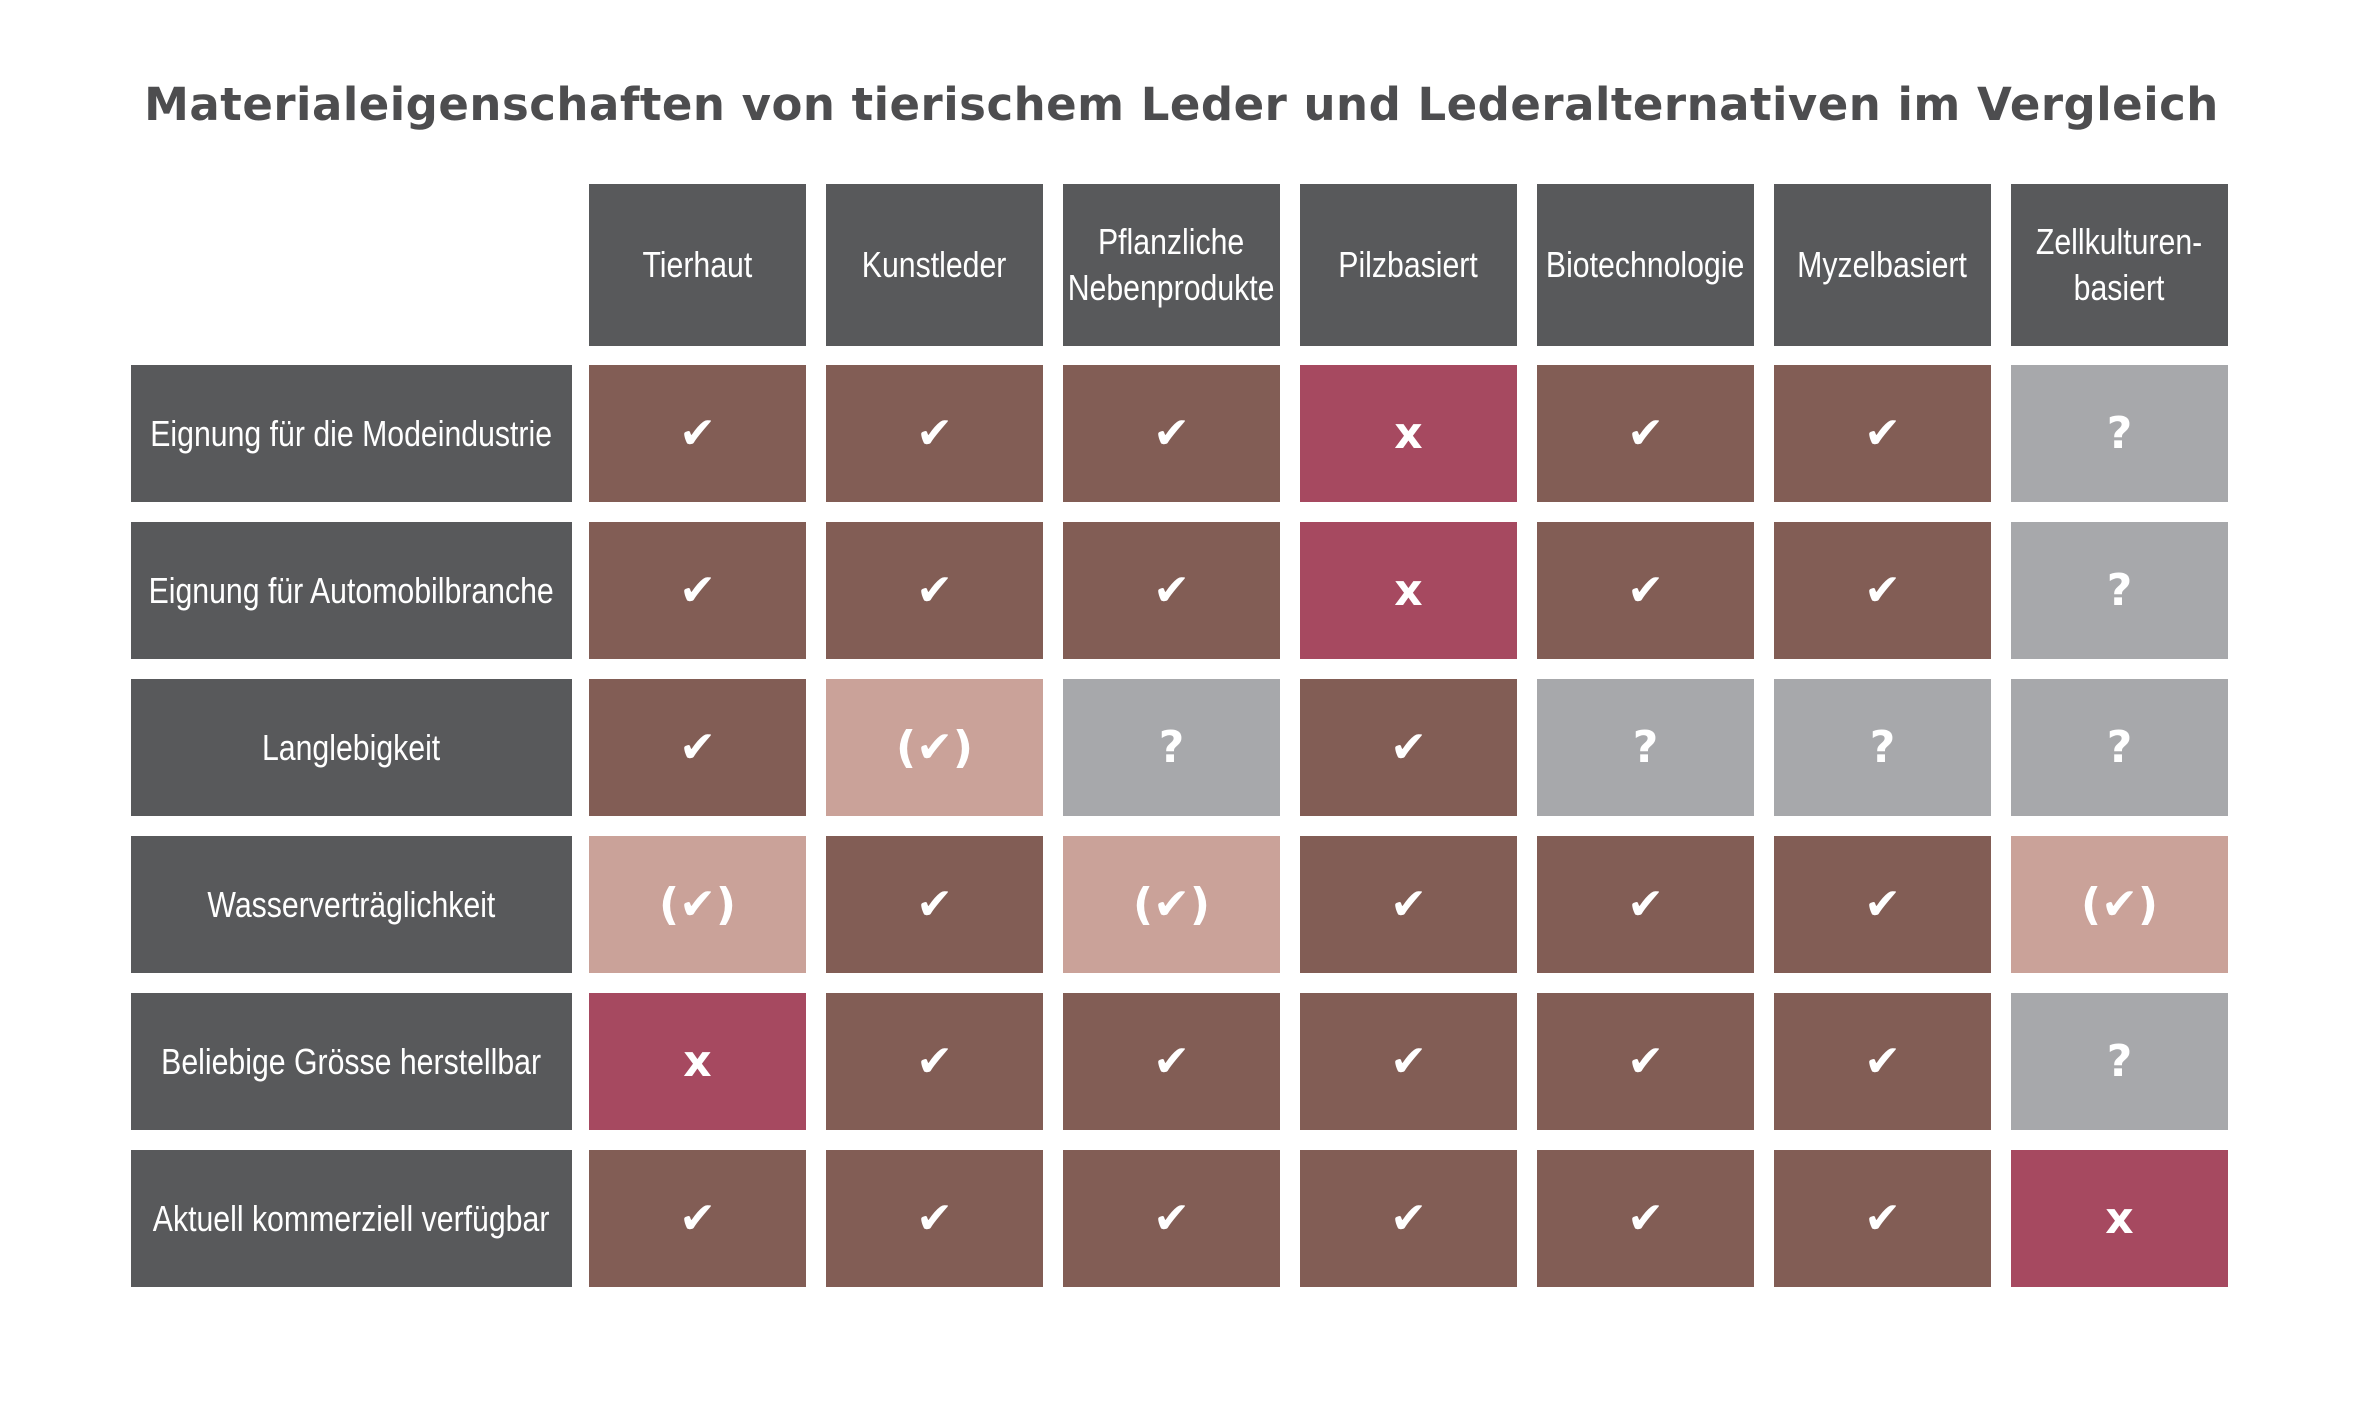  I want to click on column-header-label: Tierhaut, so click(697, 264).